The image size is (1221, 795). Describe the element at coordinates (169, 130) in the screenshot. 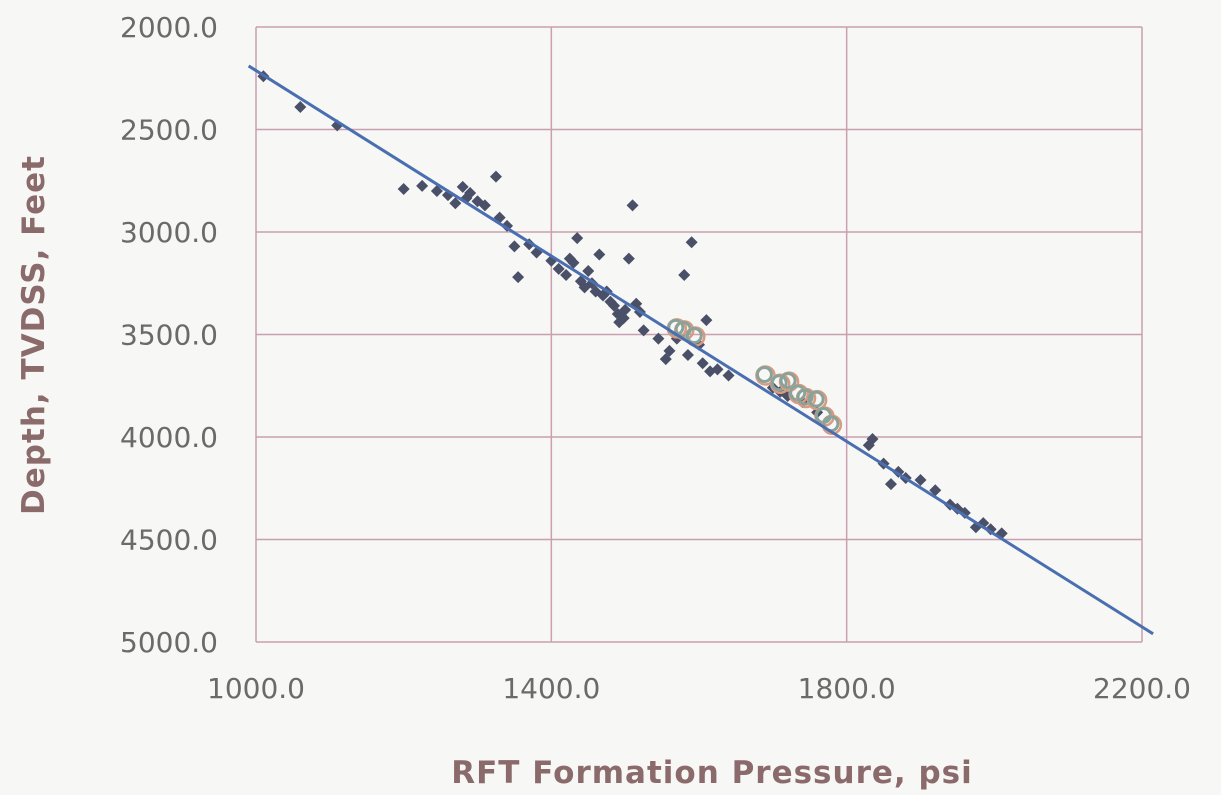

I see `y-tick-label: 2500.0` at that location.